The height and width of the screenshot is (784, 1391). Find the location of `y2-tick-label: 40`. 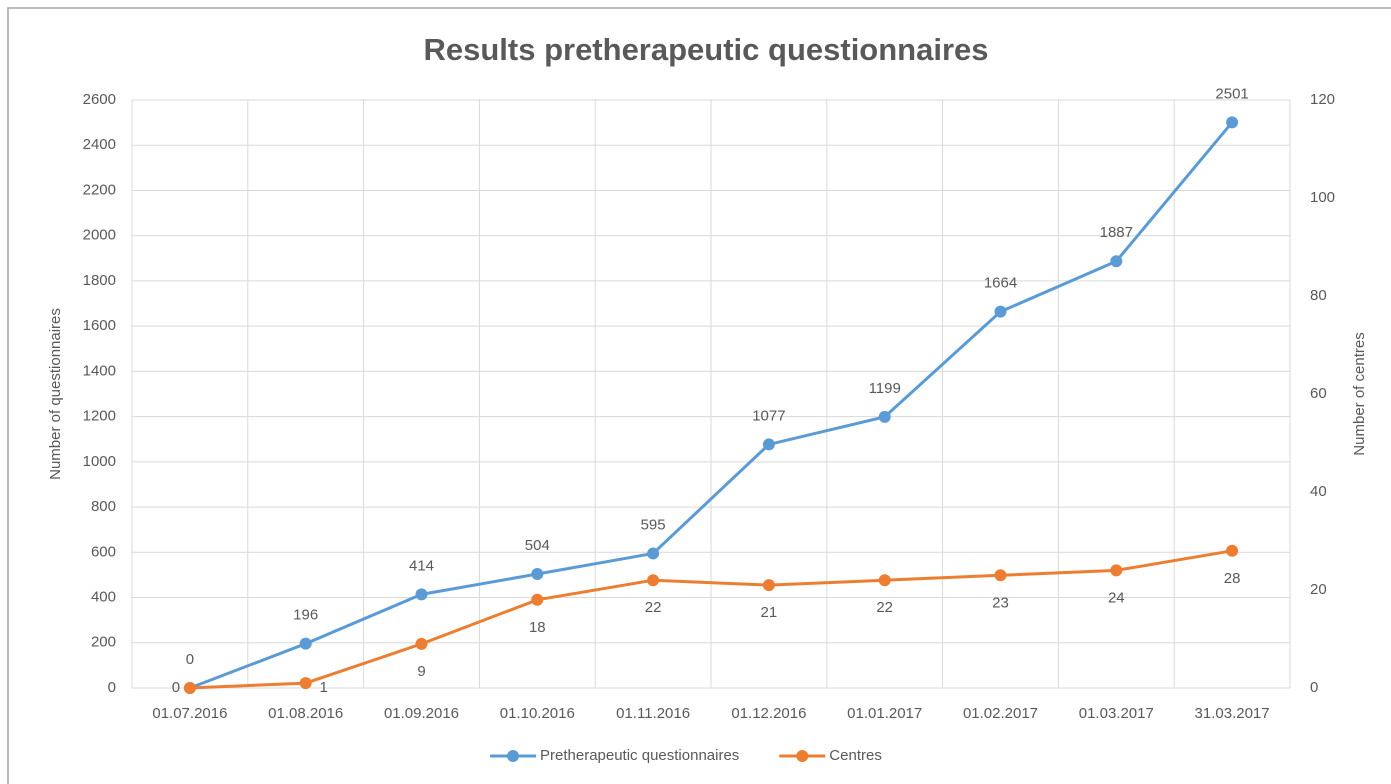

y2-tick-label: 40 is located at coordinates (1318, 491).